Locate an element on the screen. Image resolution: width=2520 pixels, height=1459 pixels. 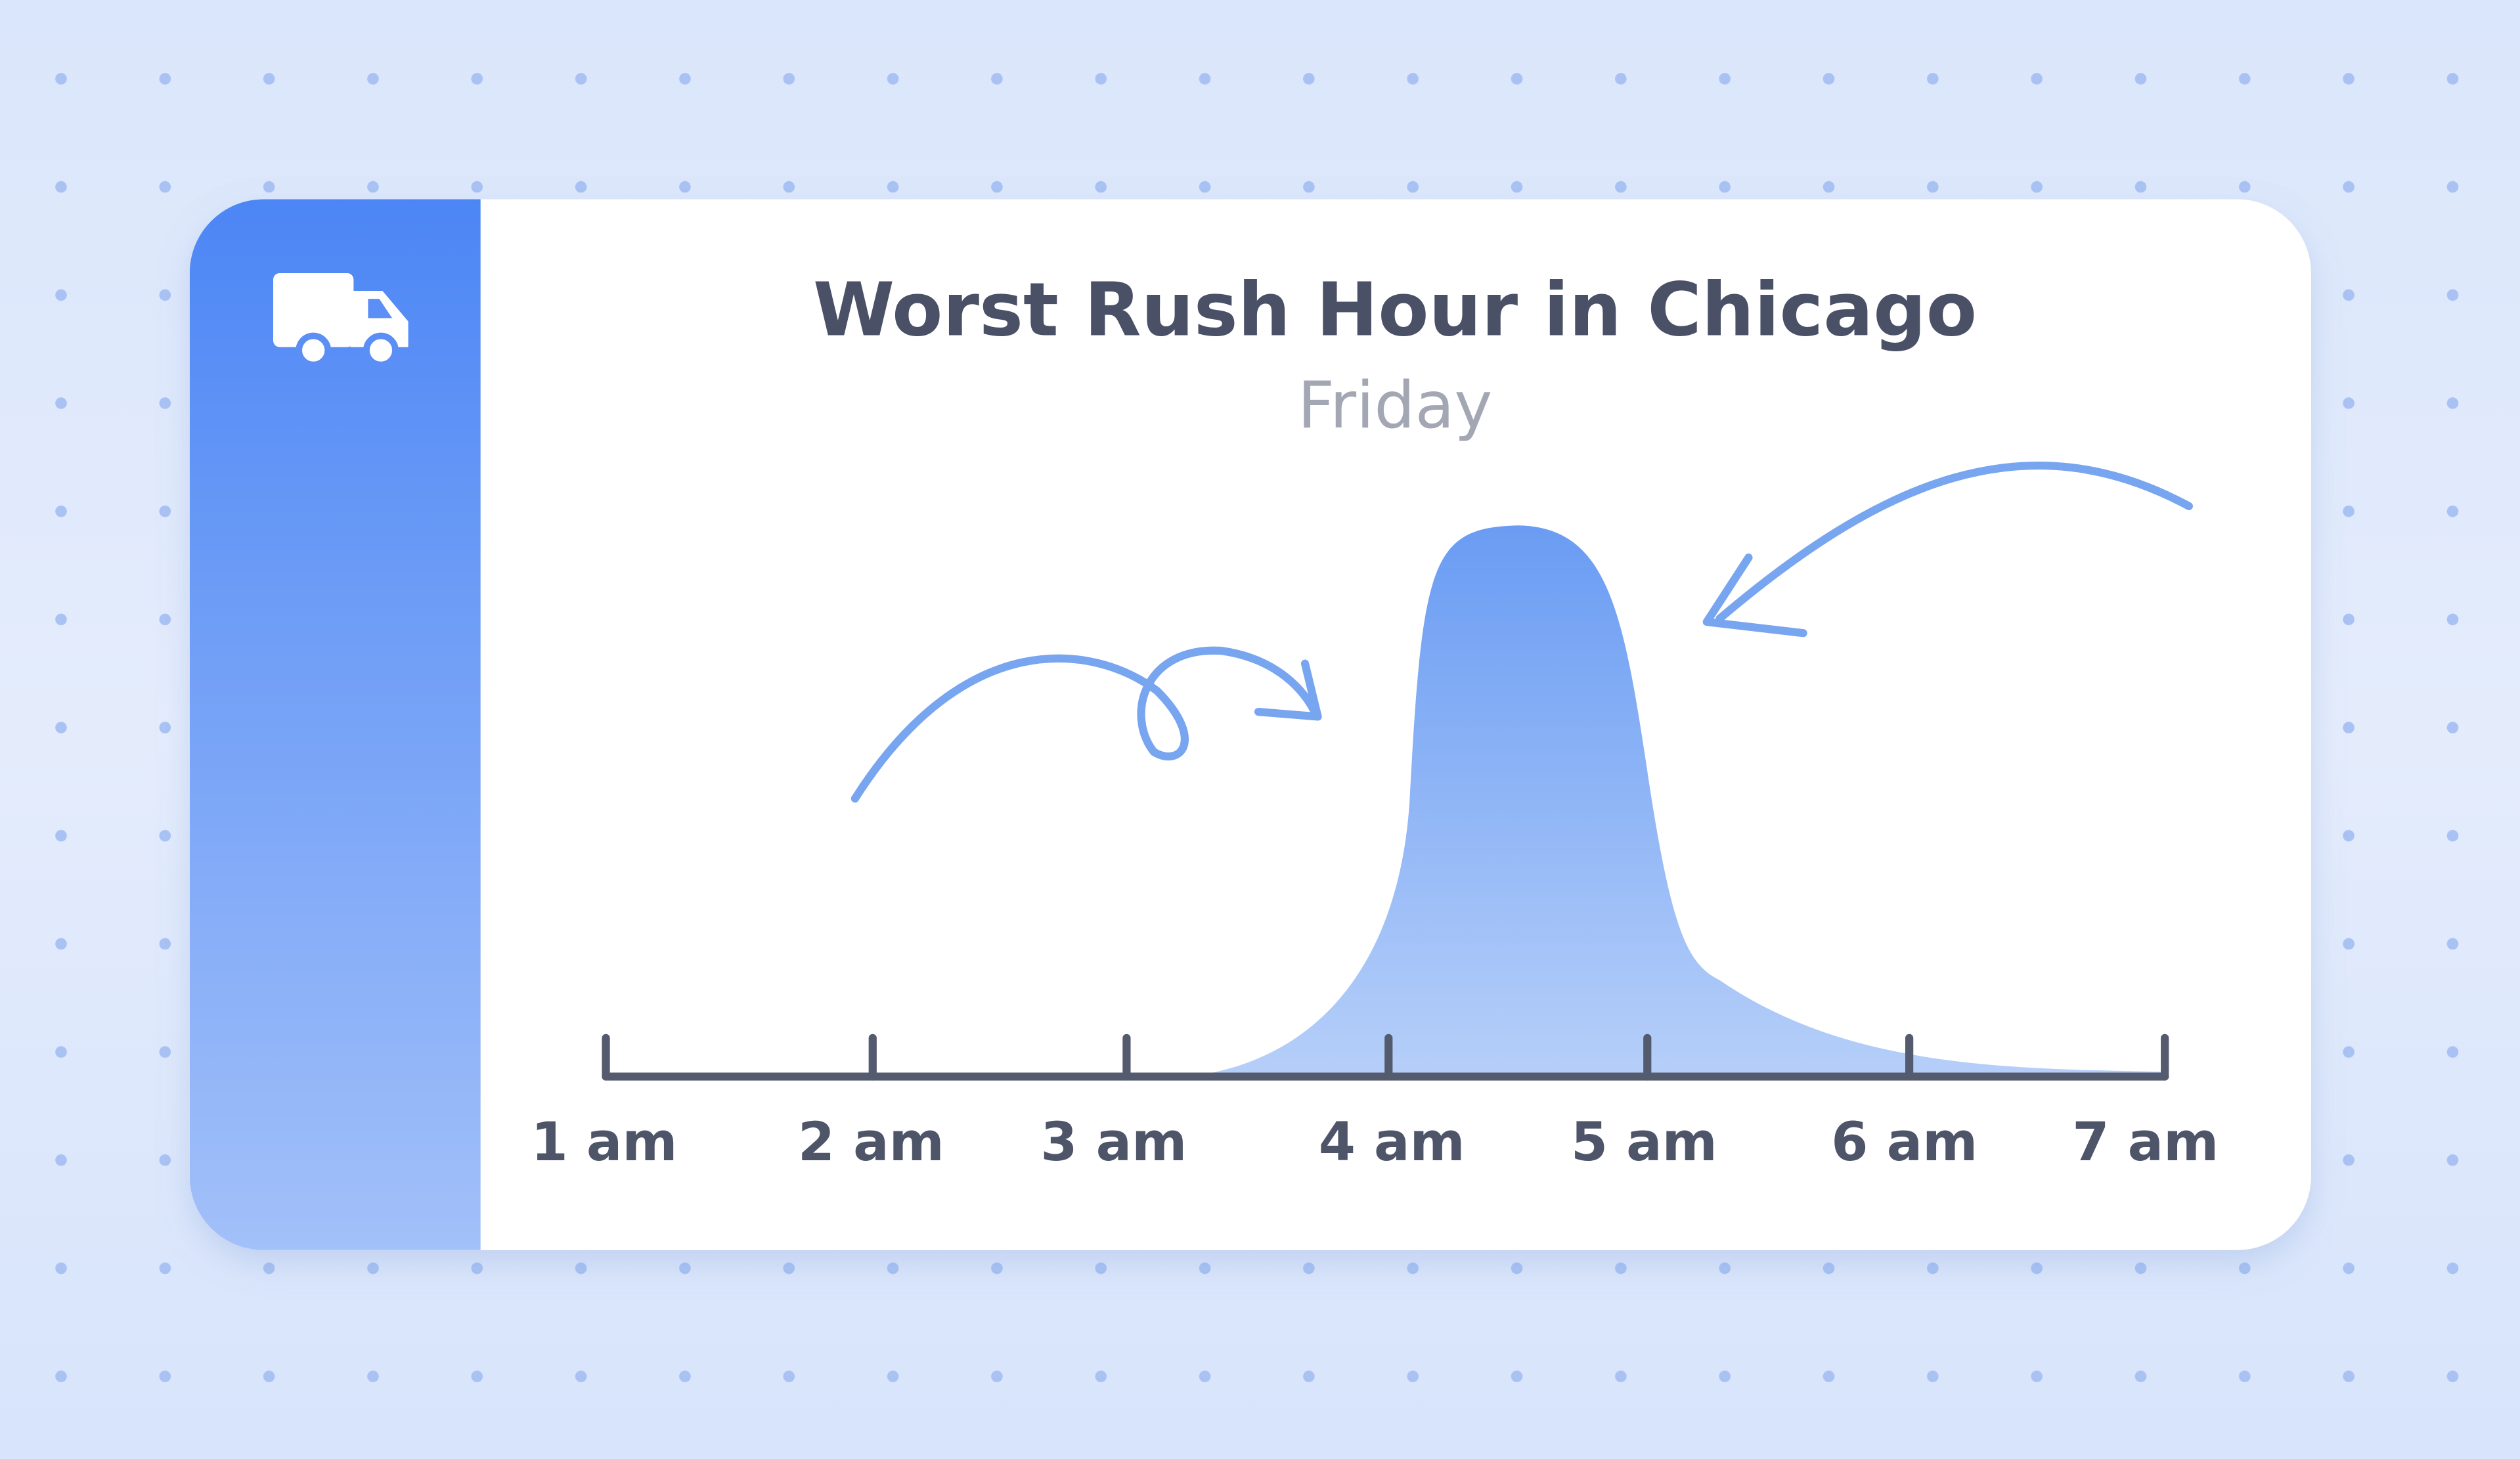
rush-curve is located at coordinates (1675, 801).